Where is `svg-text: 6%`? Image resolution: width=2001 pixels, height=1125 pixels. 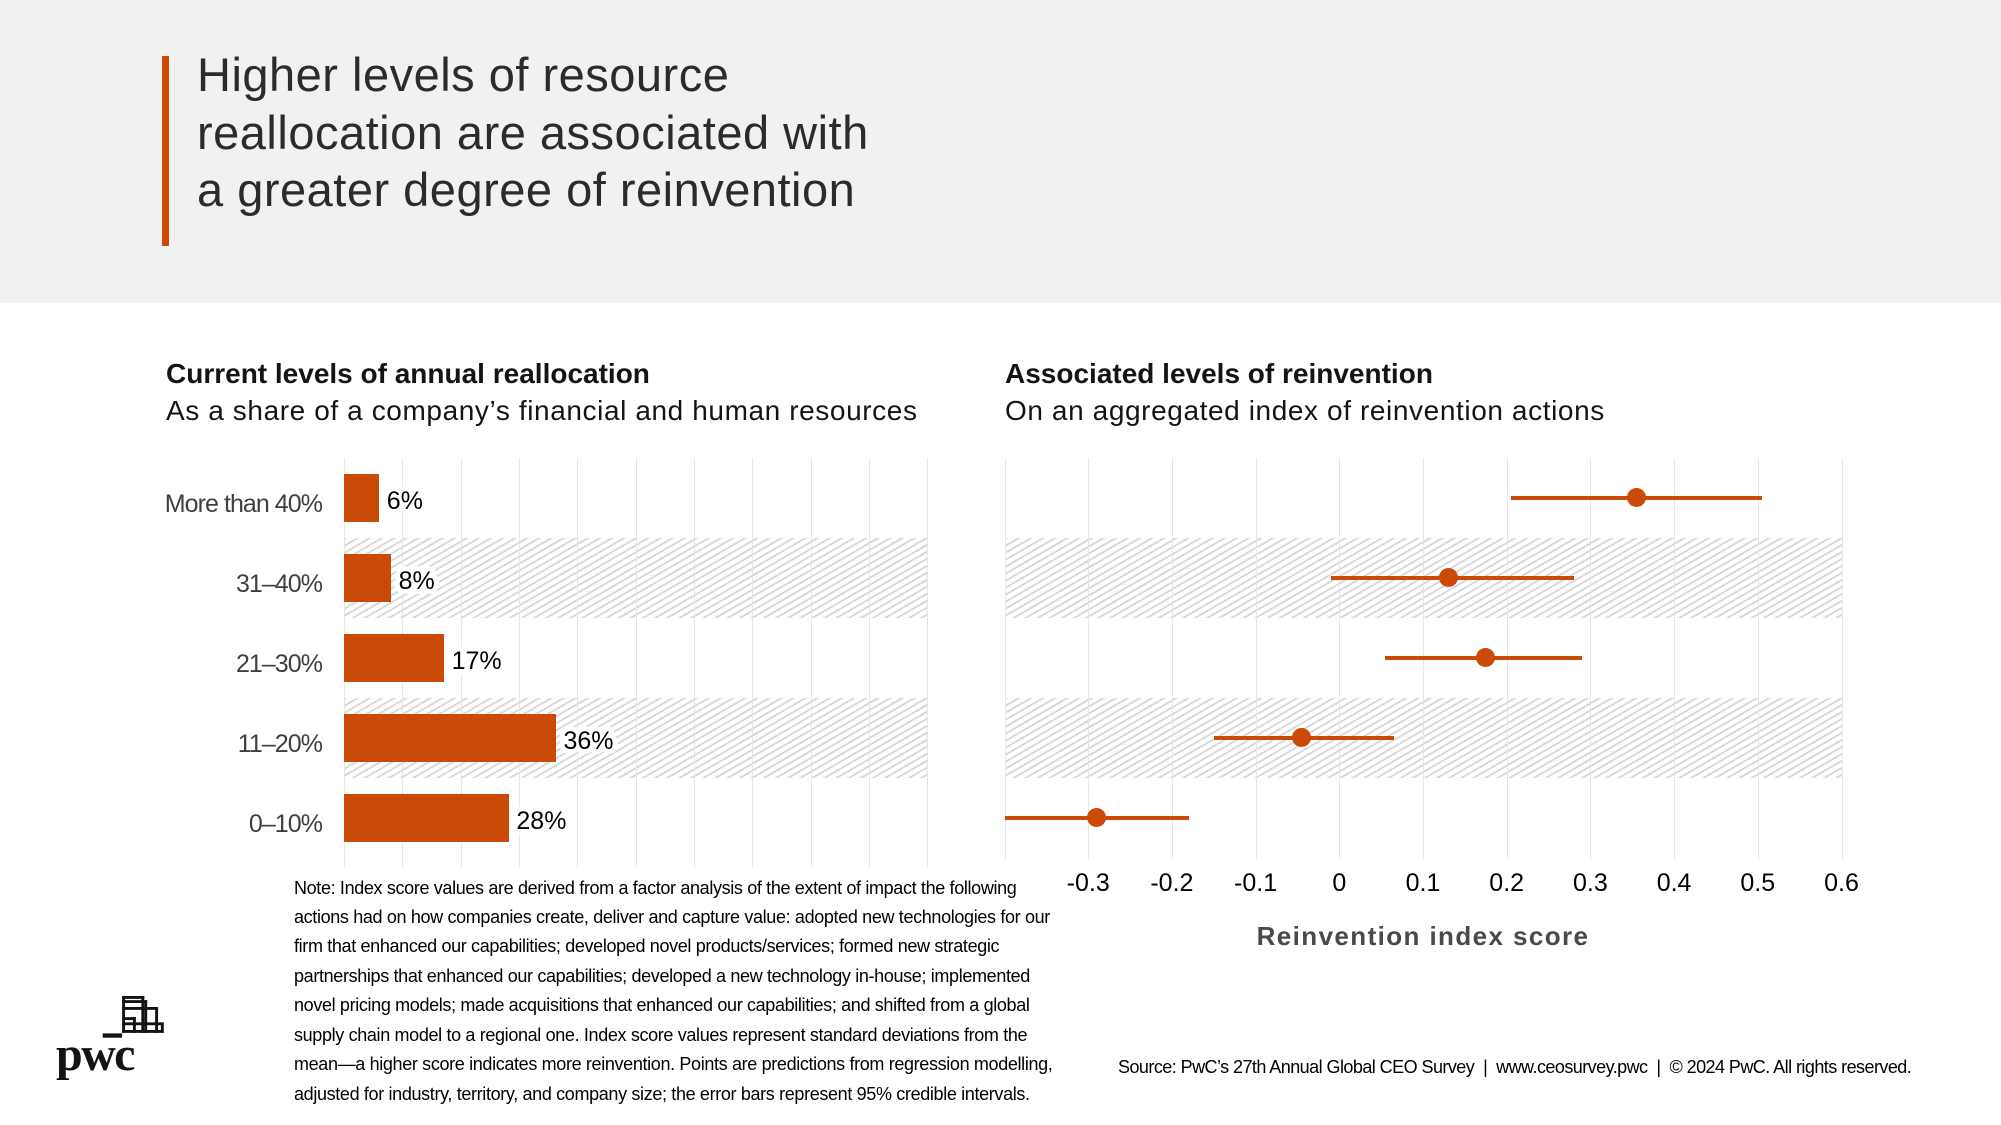
svg-text: 6% is located at coordinates (405, 501).